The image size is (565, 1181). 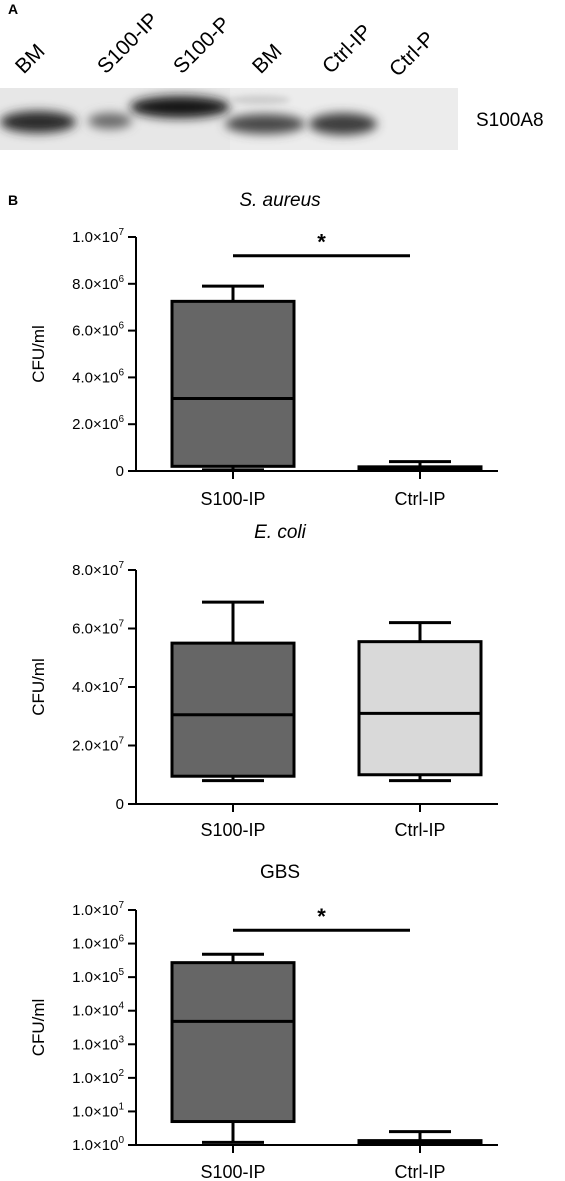 I want to click on y-tick-label: 6.0×10⁷, so click(x=98, y=628).